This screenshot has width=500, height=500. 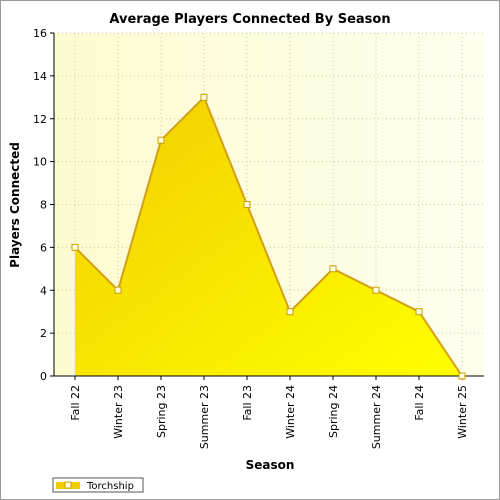 What do you see at coordinates (161, 411) in the screenshot?
I see `x-tick-label: Spring 23` at bounding box center [161, 411].